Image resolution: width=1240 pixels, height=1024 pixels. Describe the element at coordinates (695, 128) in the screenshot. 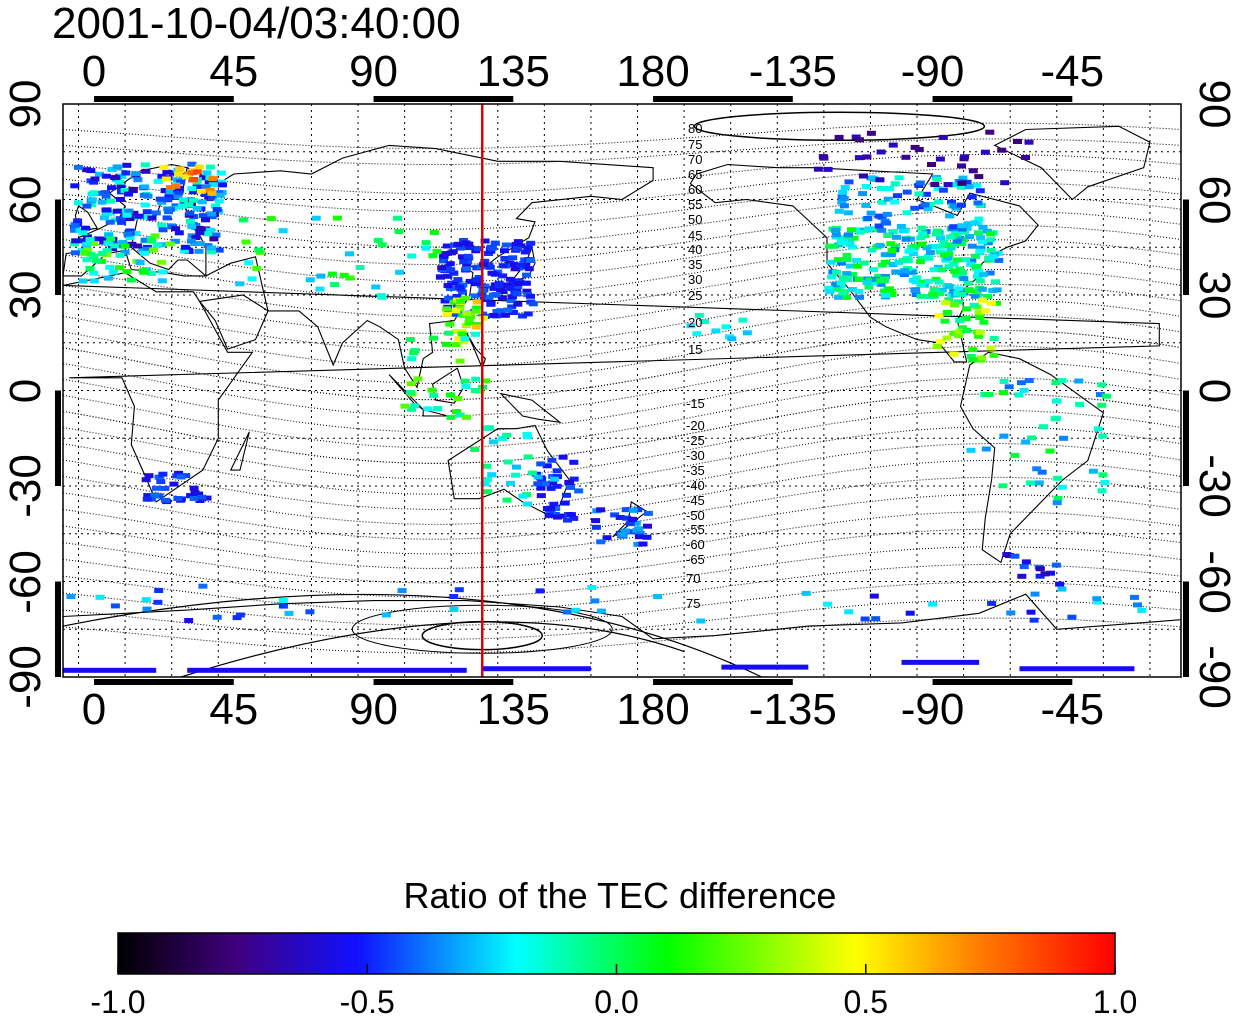

I see `contour-label: 80` at that location.